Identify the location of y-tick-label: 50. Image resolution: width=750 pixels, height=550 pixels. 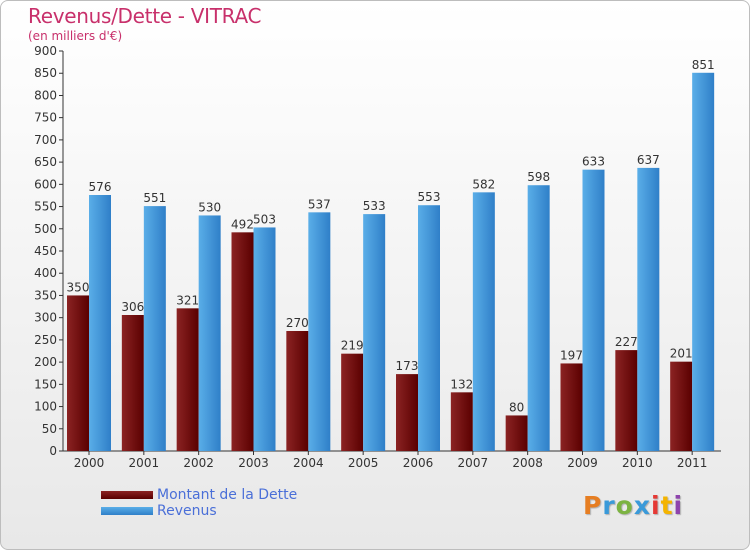
(49, 429).